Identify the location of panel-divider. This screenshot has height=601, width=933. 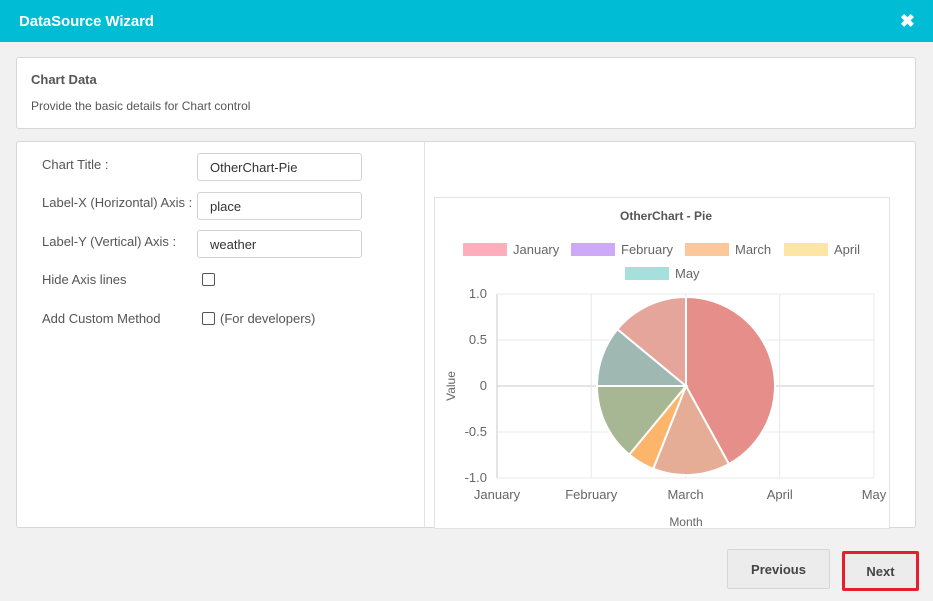
(424, 334).